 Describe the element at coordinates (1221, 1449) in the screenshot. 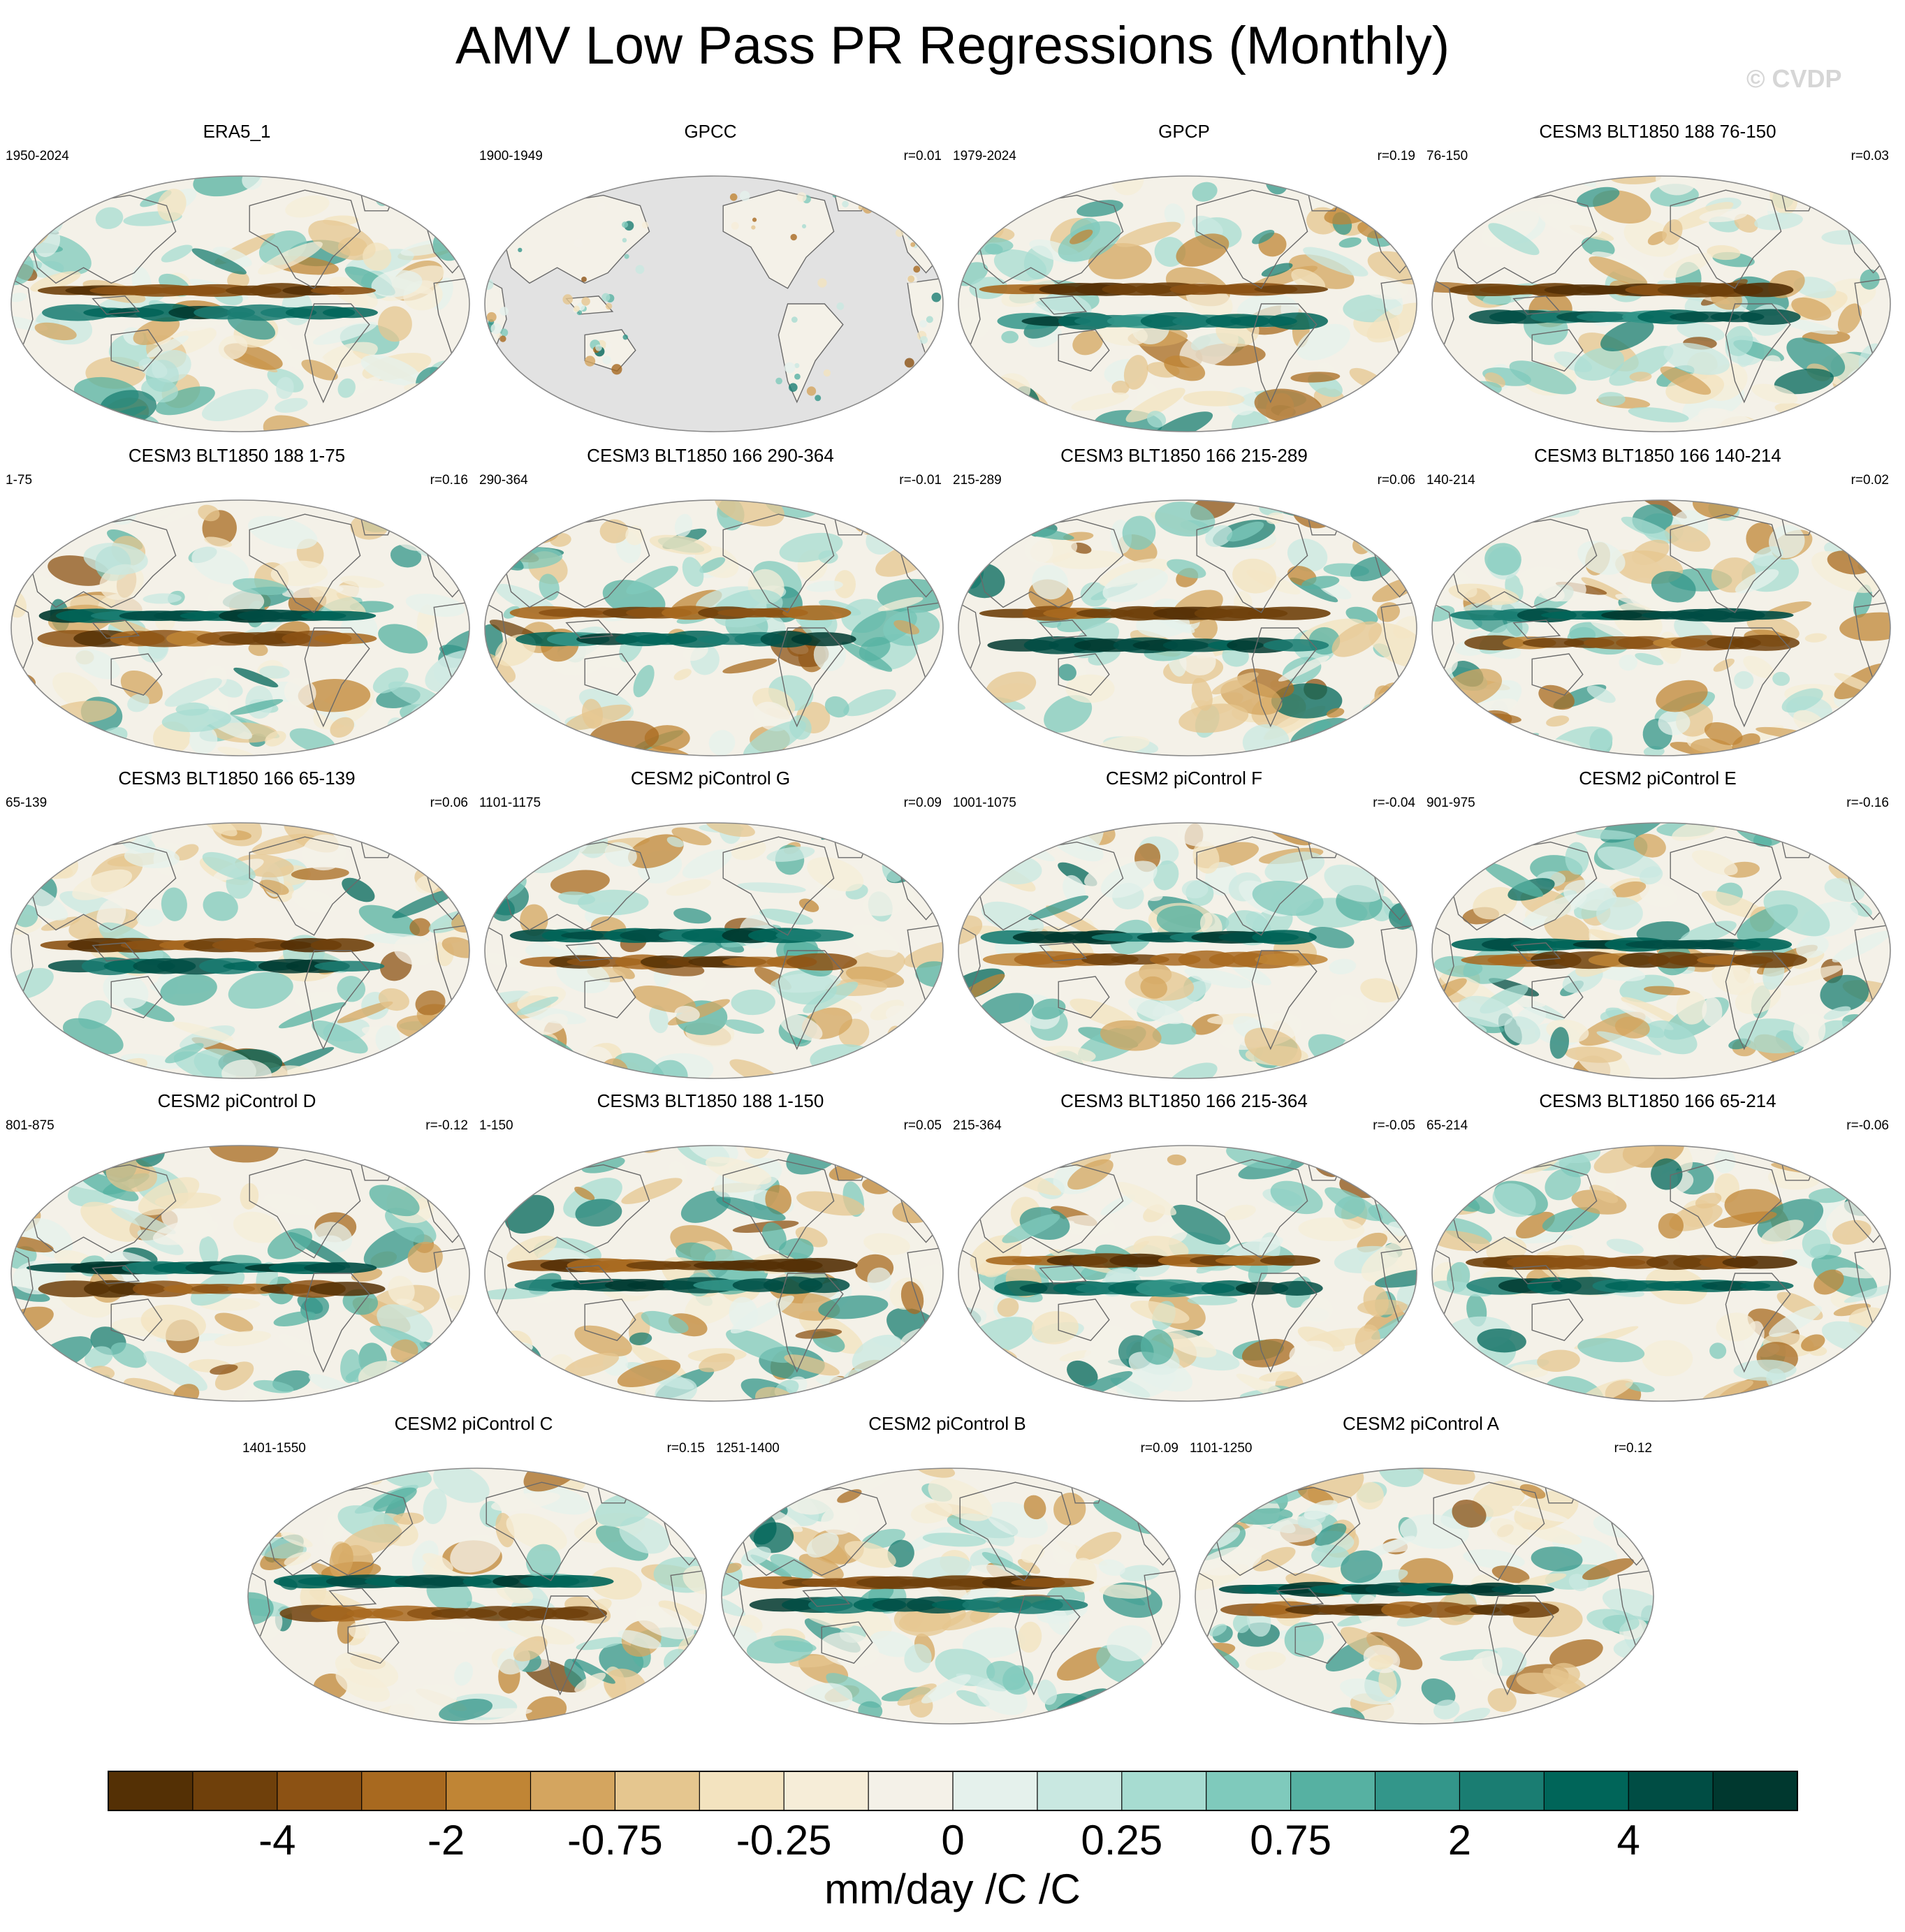

I see `panel-period: 1101-1250` at that location.